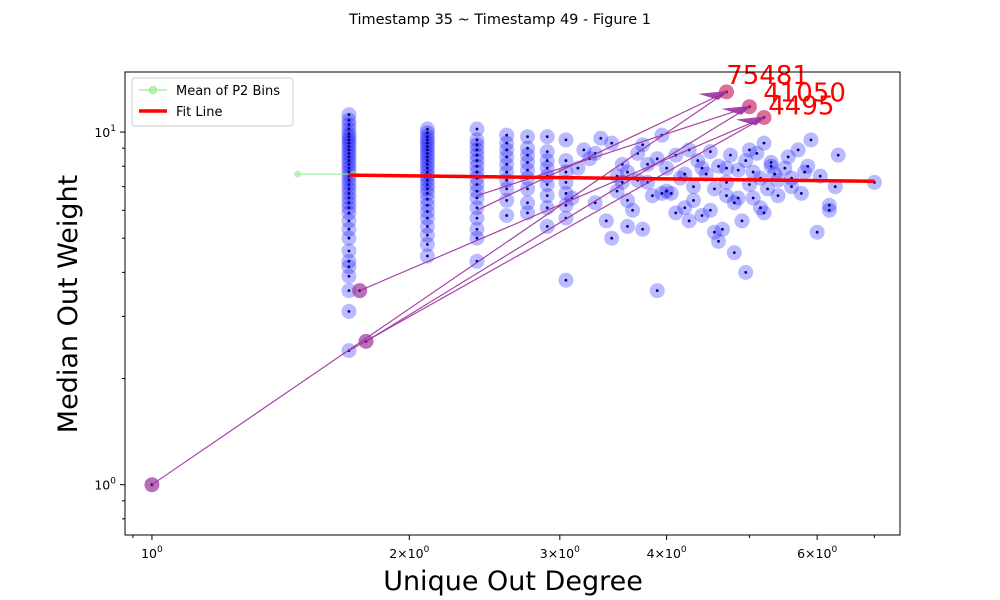  I want to click on annotation-arrow, so click(613, 151).